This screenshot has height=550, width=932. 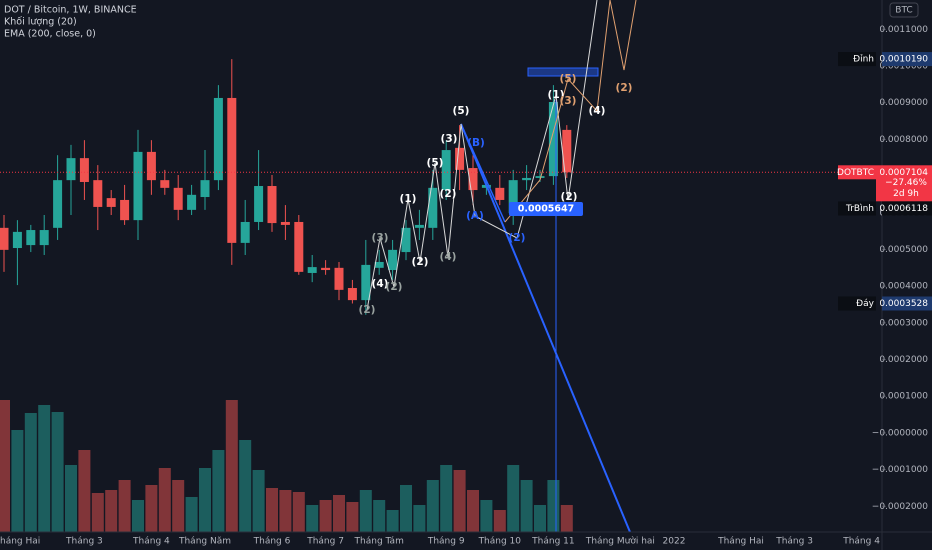 I want to click on x-tick-label: Tháng 11, so click(x=552, y=542).